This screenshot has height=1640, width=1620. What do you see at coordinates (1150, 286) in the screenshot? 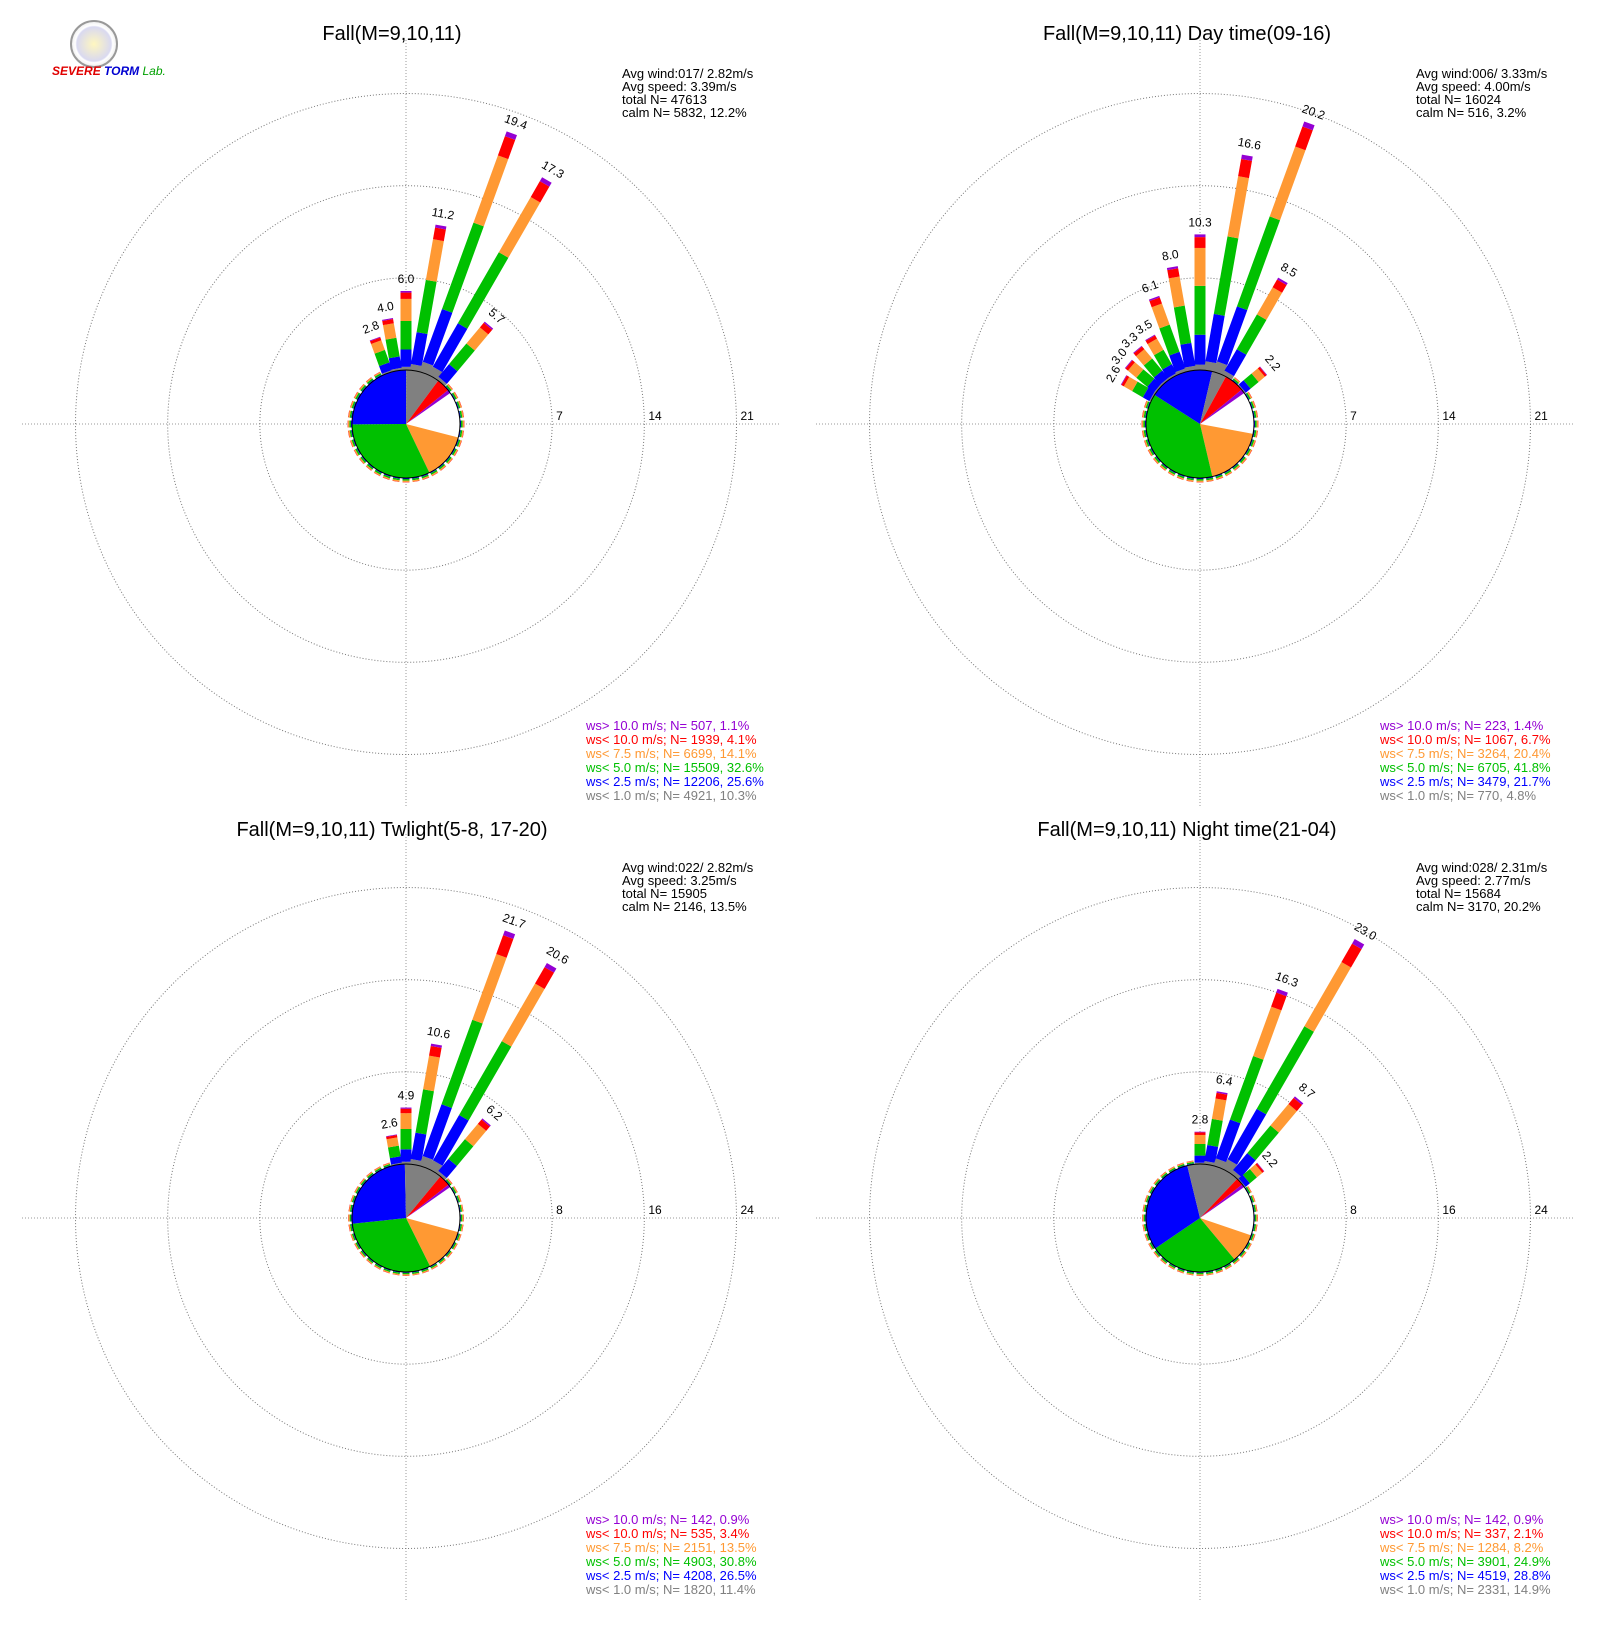
I see `spoke-label-340: 6.1` at bounding box center [1150, 286].